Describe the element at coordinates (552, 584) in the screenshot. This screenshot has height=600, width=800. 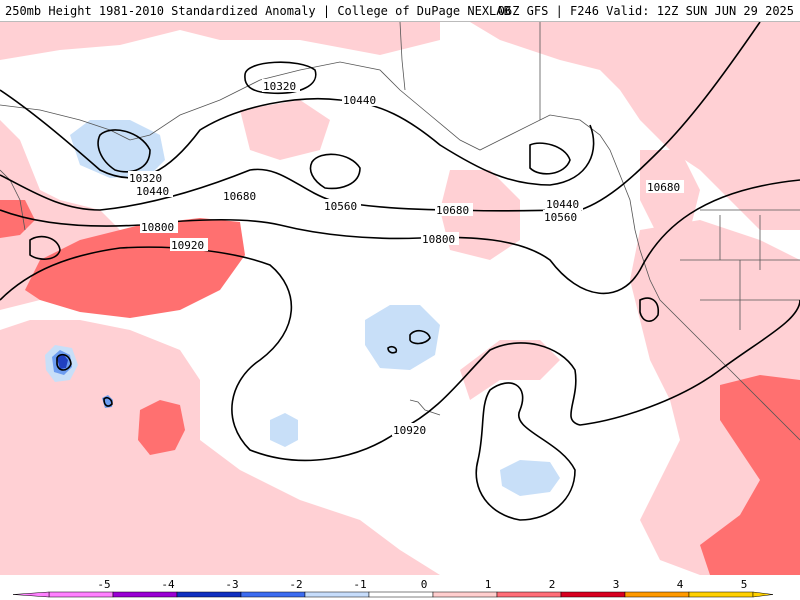
I see `colorbar-tick-label: 2` at that location.